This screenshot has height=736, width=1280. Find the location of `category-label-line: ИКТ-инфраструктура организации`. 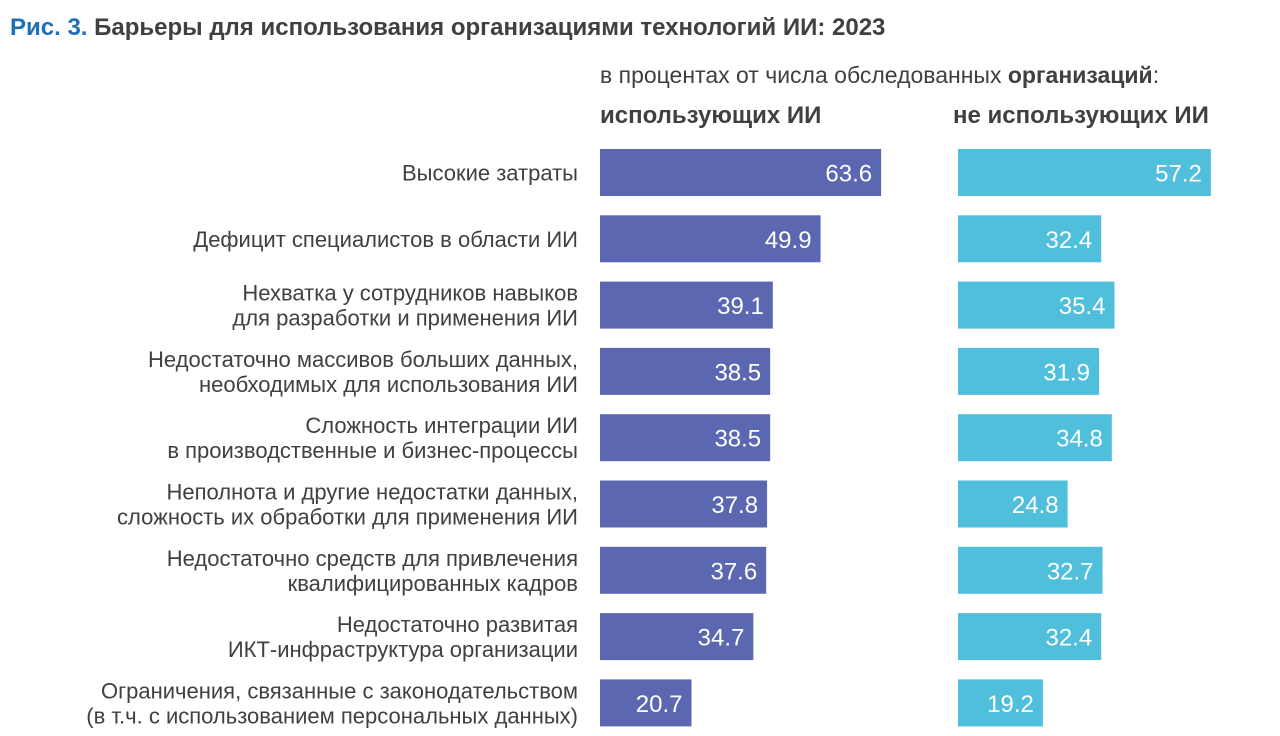

category-label-line: ИКТ-инфраструктура организации is located at coordinates (403, 649).